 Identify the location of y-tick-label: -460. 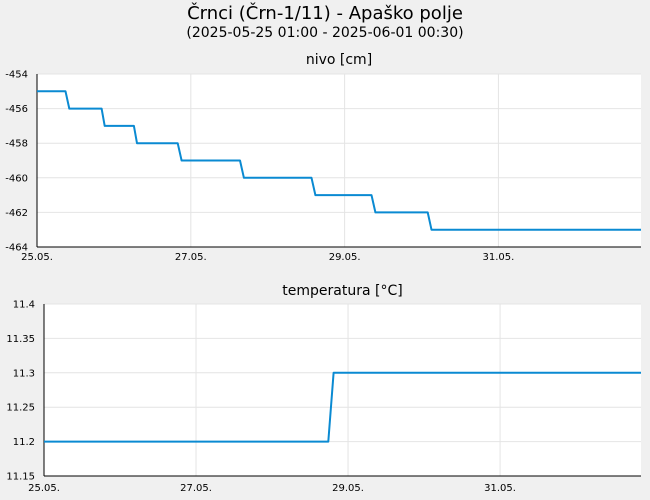
(16, 178).